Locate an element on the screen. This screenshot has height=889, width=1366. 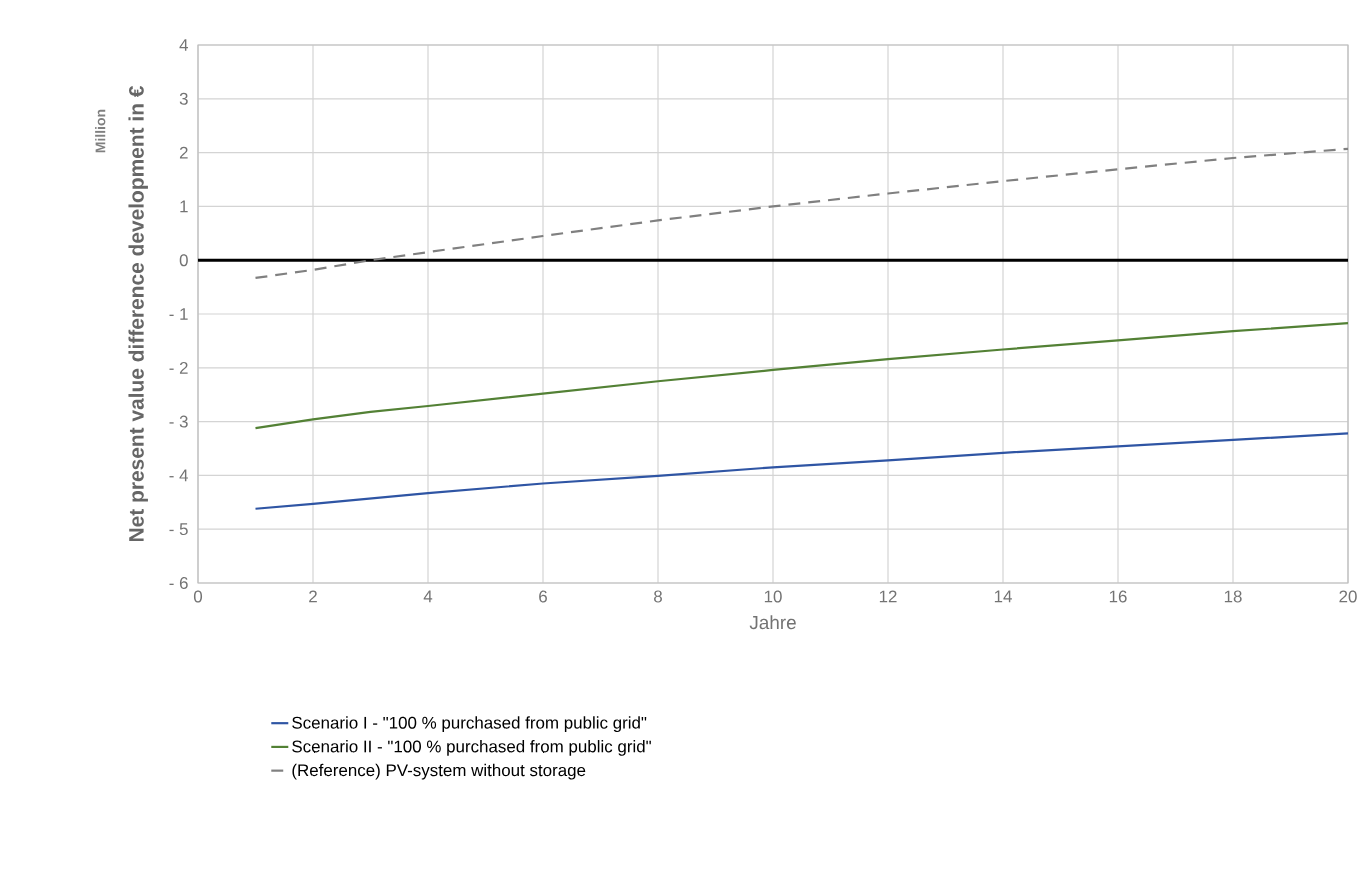
y-tick-label: 3 is located at coordinates (183, 98).